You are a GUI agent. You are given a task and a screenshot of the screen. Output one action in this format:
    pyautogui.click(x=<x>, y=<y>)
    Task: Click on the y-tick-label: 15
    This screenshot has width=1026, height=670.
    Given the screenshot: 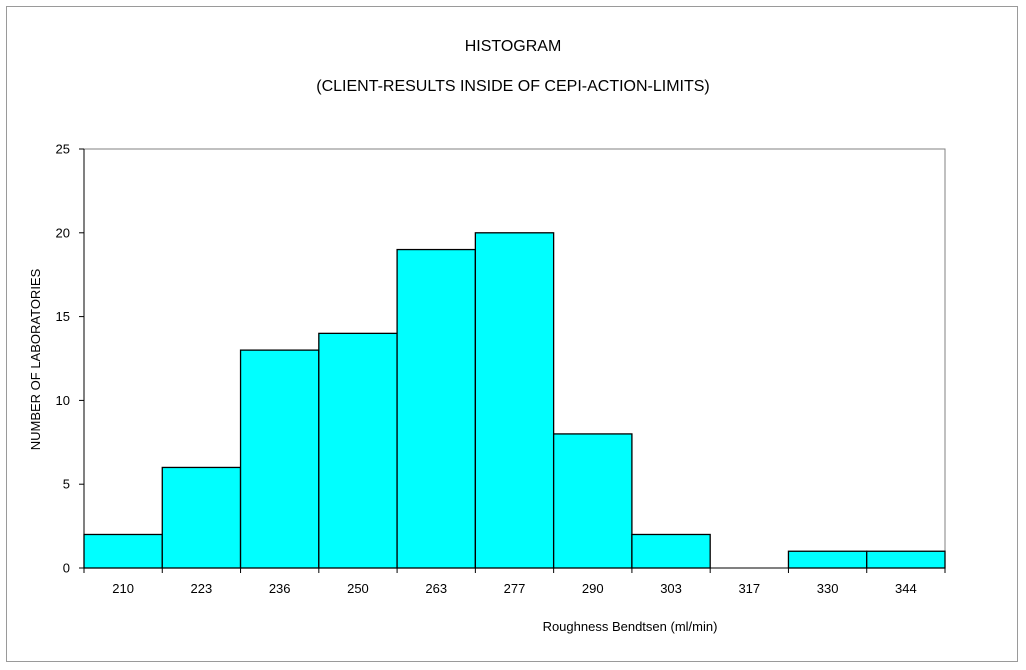 What is the action you would take?
    pyautogui.click(x=63, y=316)
    